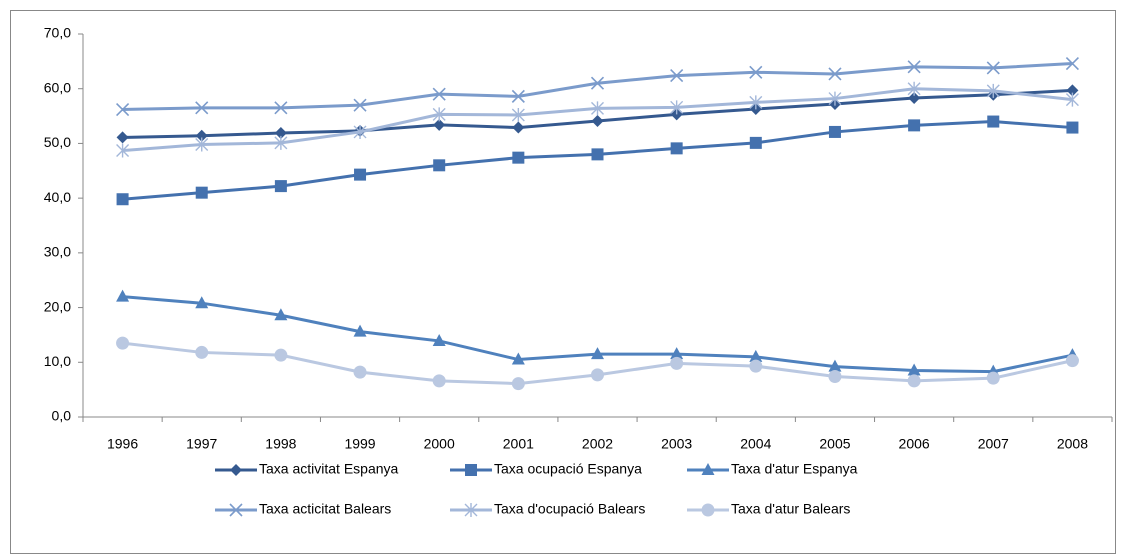 The width and height of the screenshot is (1126, 555). I want to click on legend-label: Taxa acticitat Balears, so click(325, 509).